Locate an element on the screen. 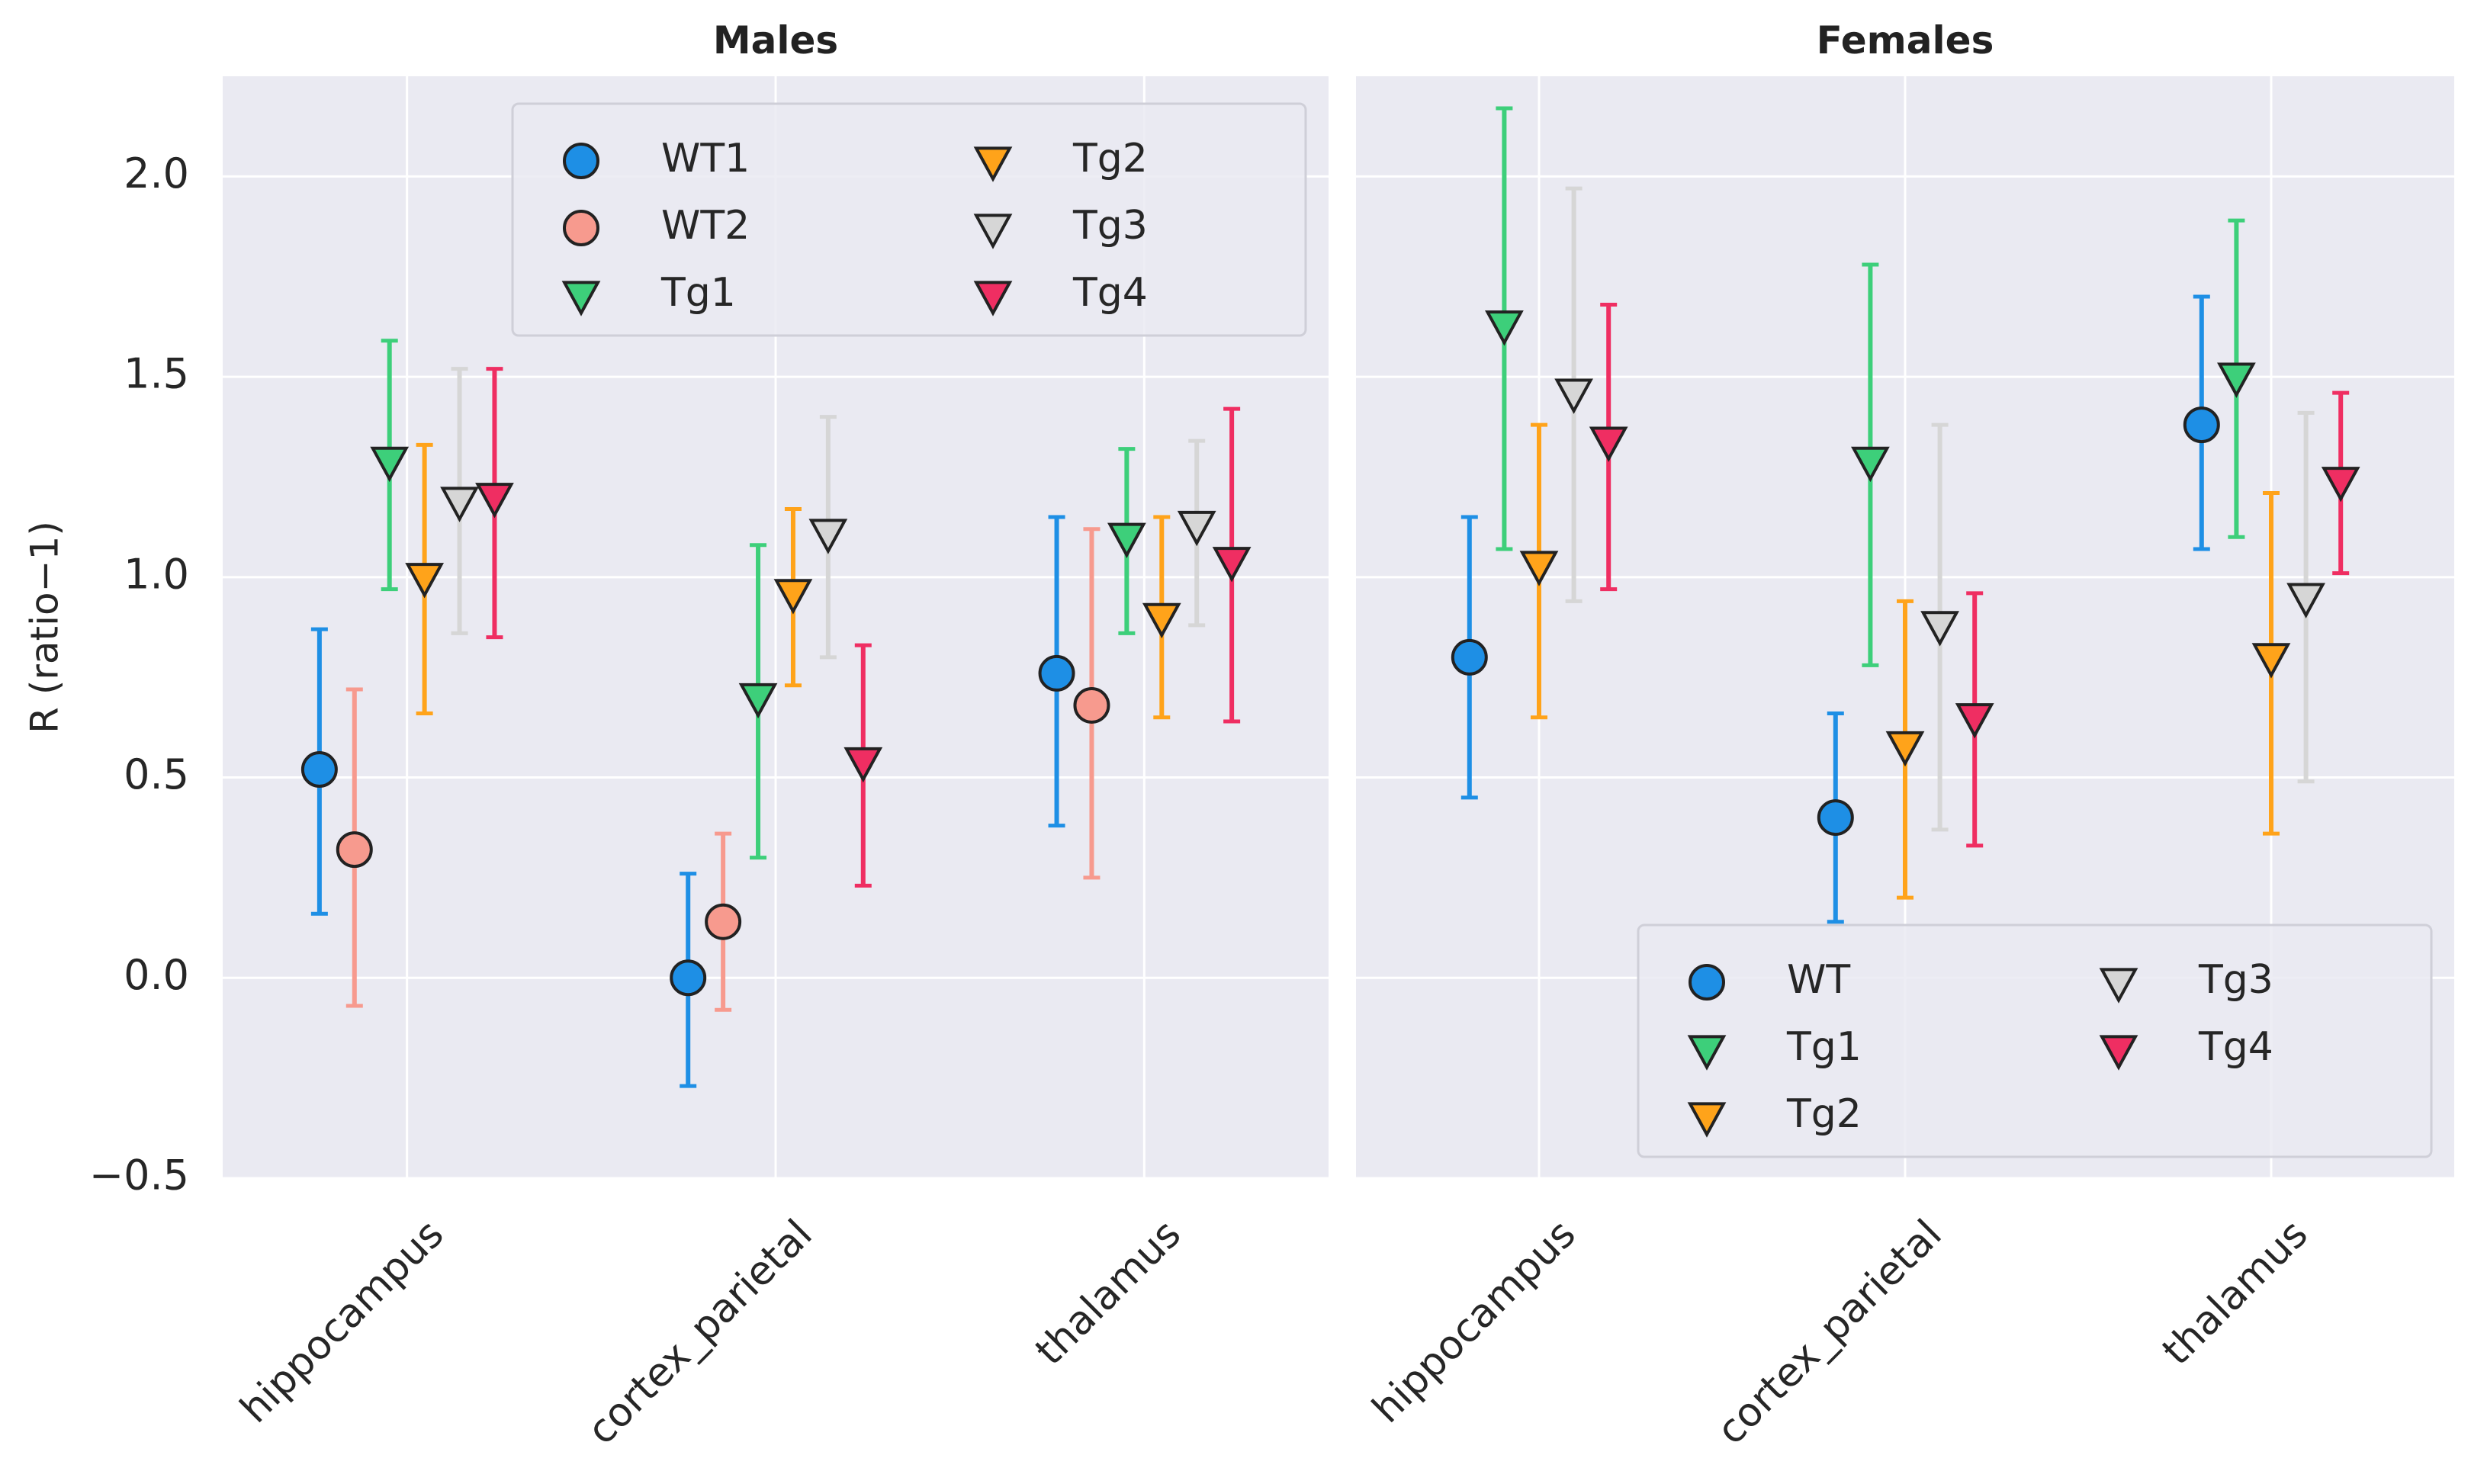  panel-title: Females is located at coordinates (1905, 40).